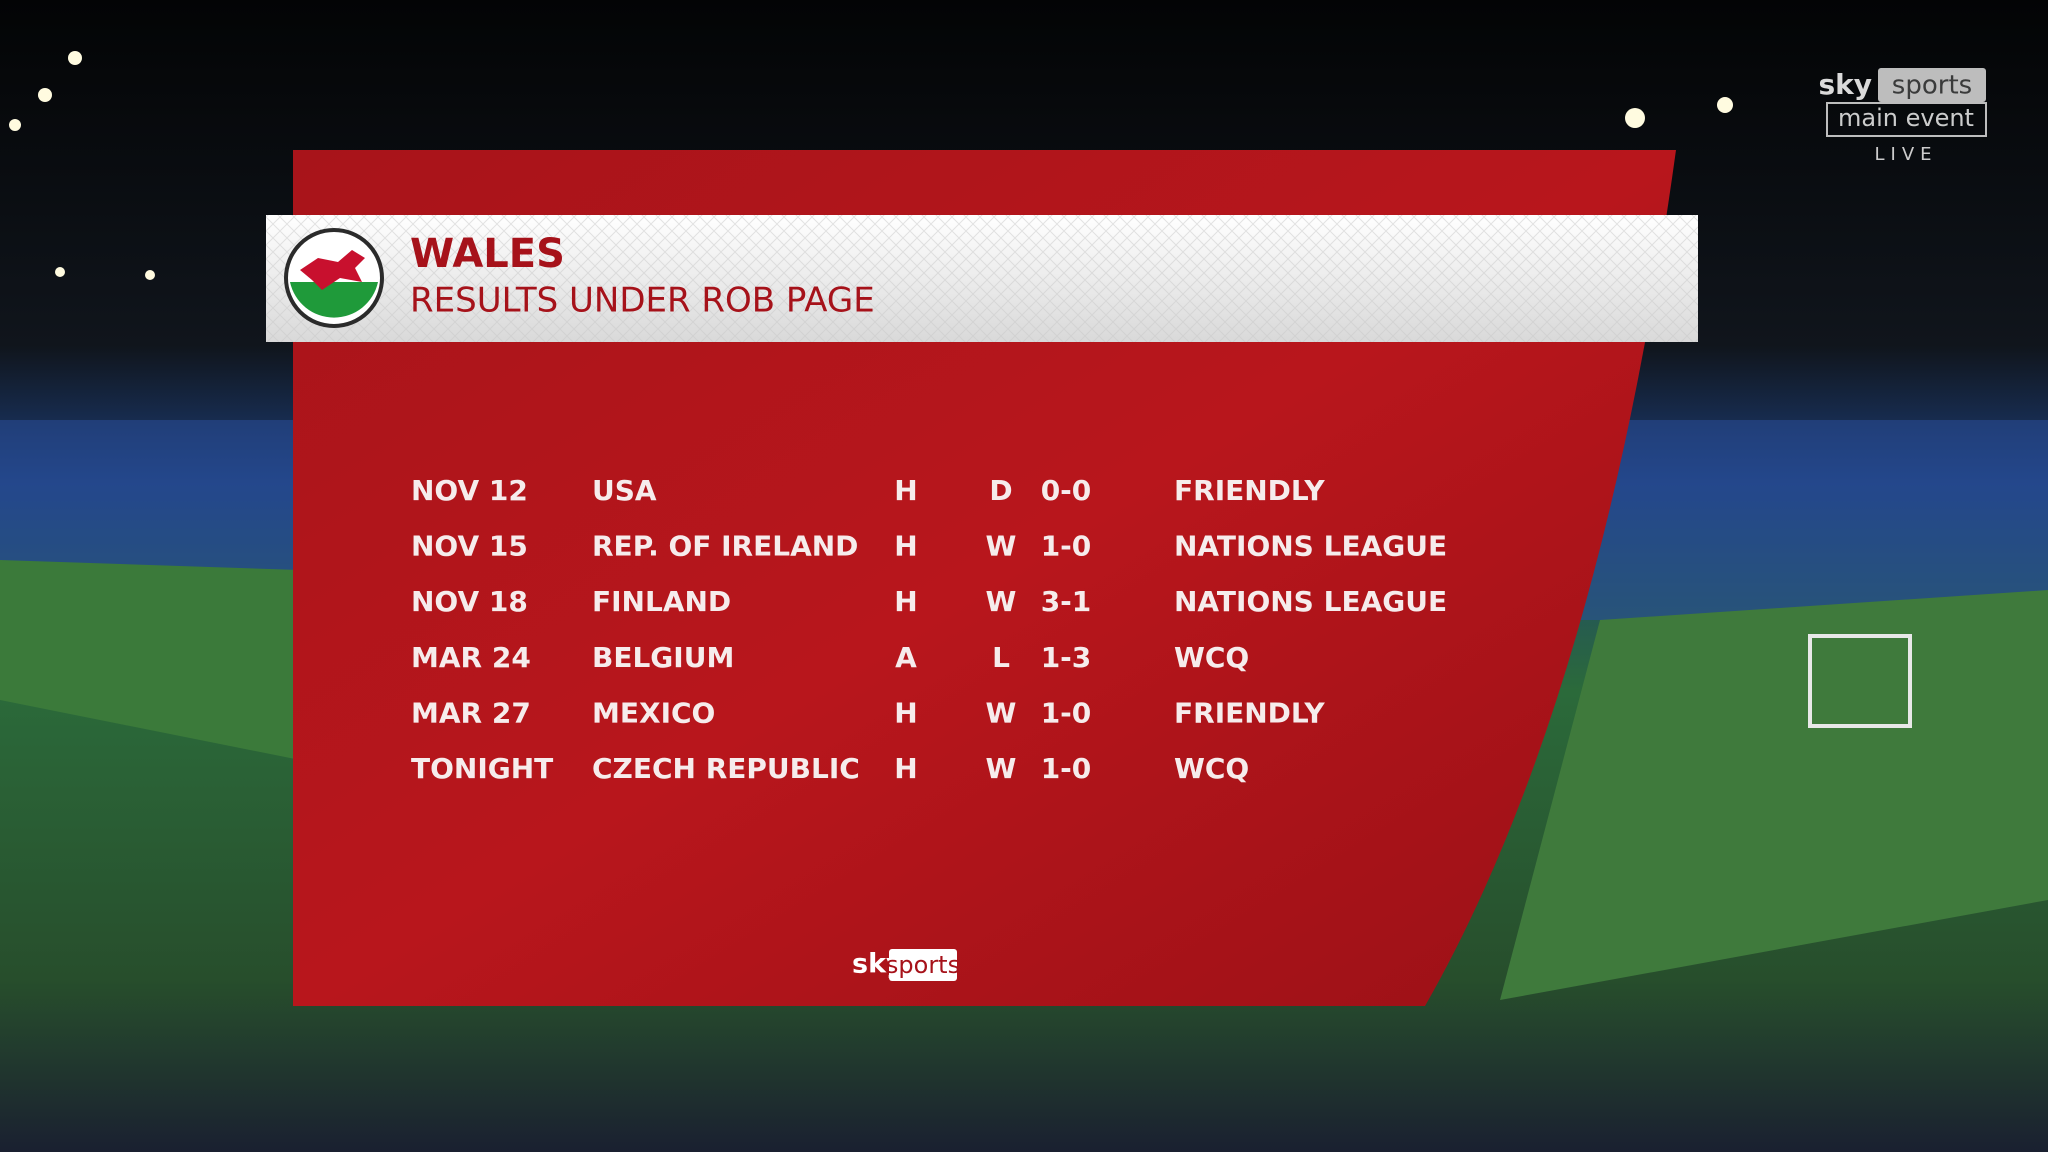 Image resolution: width=2048 pixels, height=1152 pixels. Describe the element at coordinates (471, 657) in the screenshot. I see `date-cell: MAR 24` at that location.